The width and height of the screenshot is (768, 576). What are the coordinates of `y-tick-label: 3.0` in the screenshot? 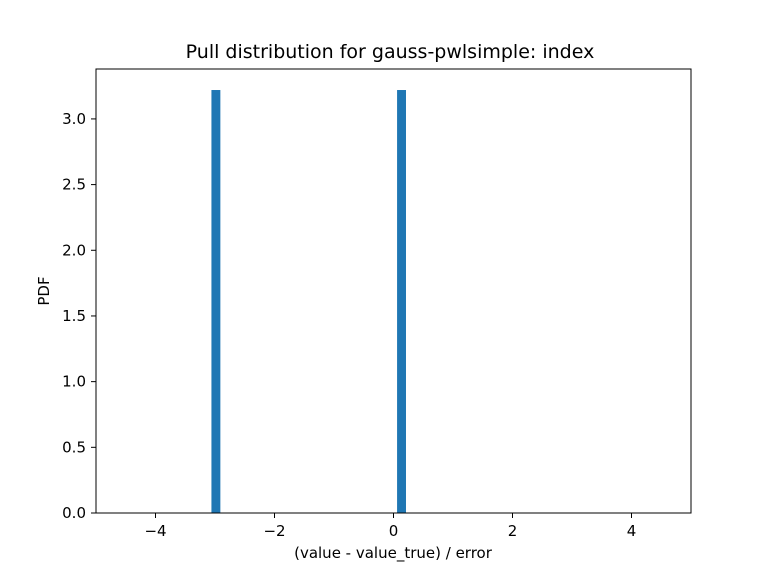 It's located at (74, 119).